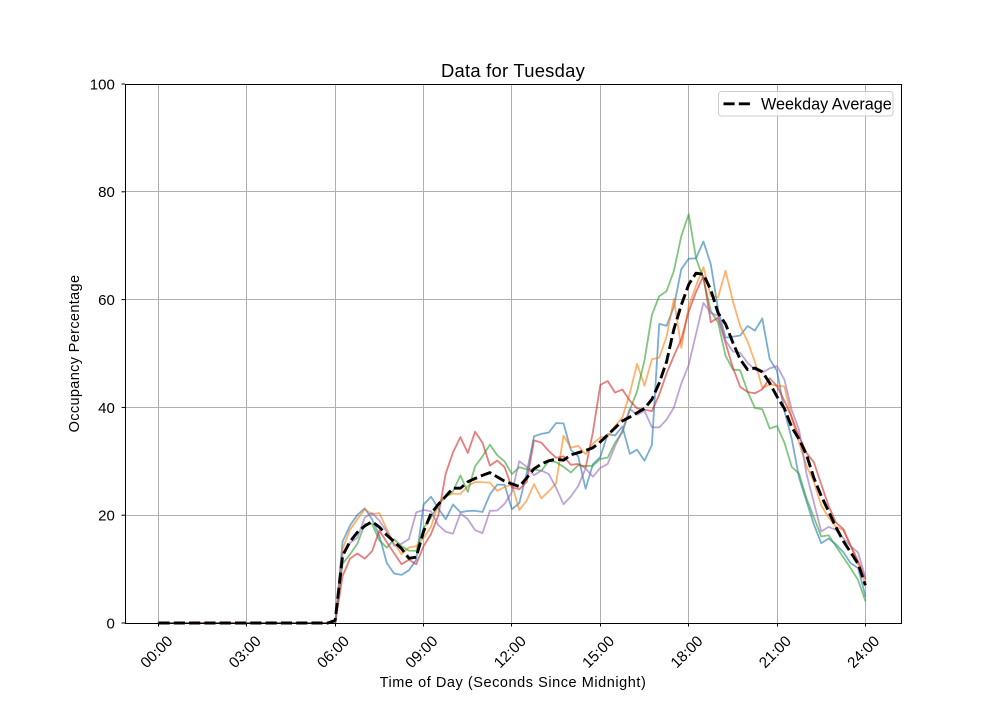 The width and height of the screenshot is (1000, 705). Describe the element at coordinates (75, 354) in the screenshot. I see `svg-text: Occupancy Percentage` at that location.